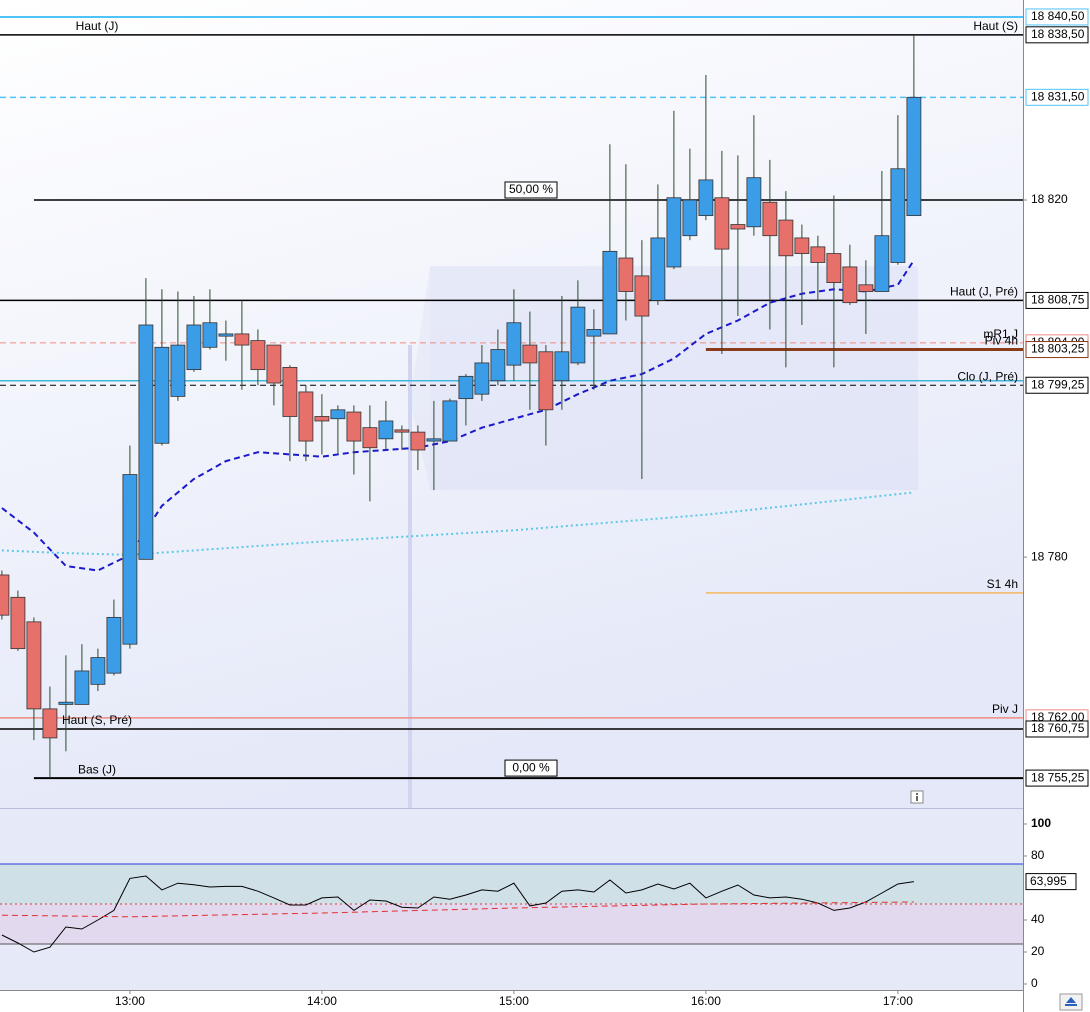  I want to click on level-label: Haut (S), so click(995, 26).